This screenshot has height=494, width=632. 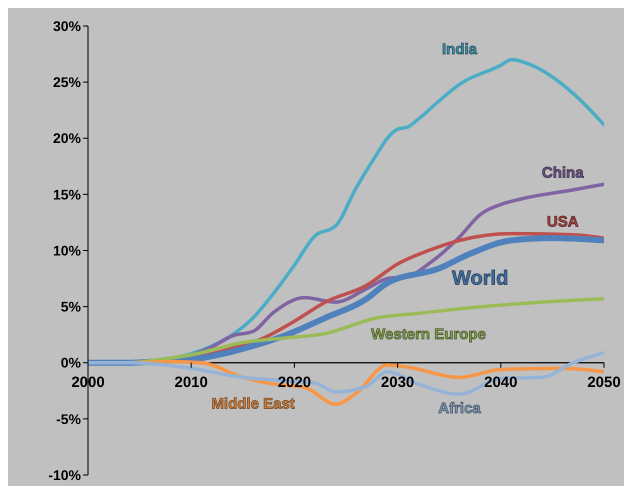 I want to click on y-tick-label: 25%, so click(x=67, y=82).